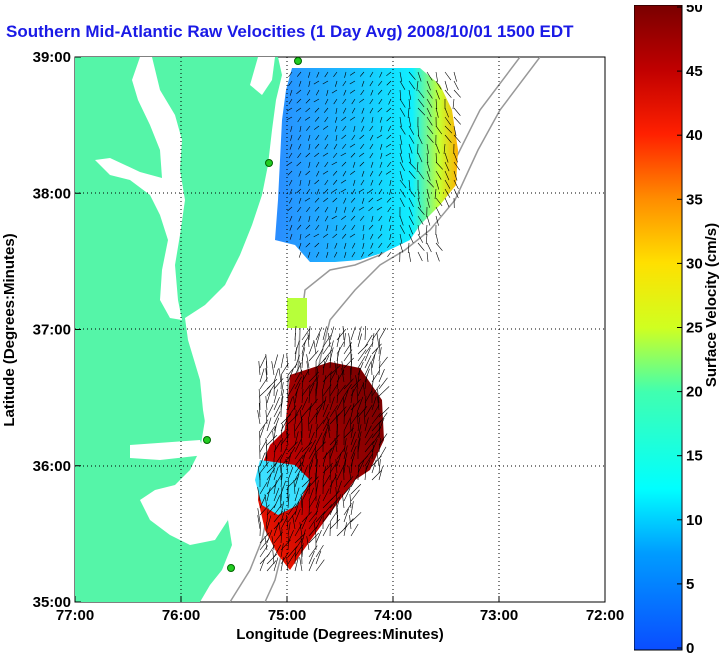 This screenshot has height=659, width=724. I want to click on colorbar-tick-label: 0, so click(690, 647).